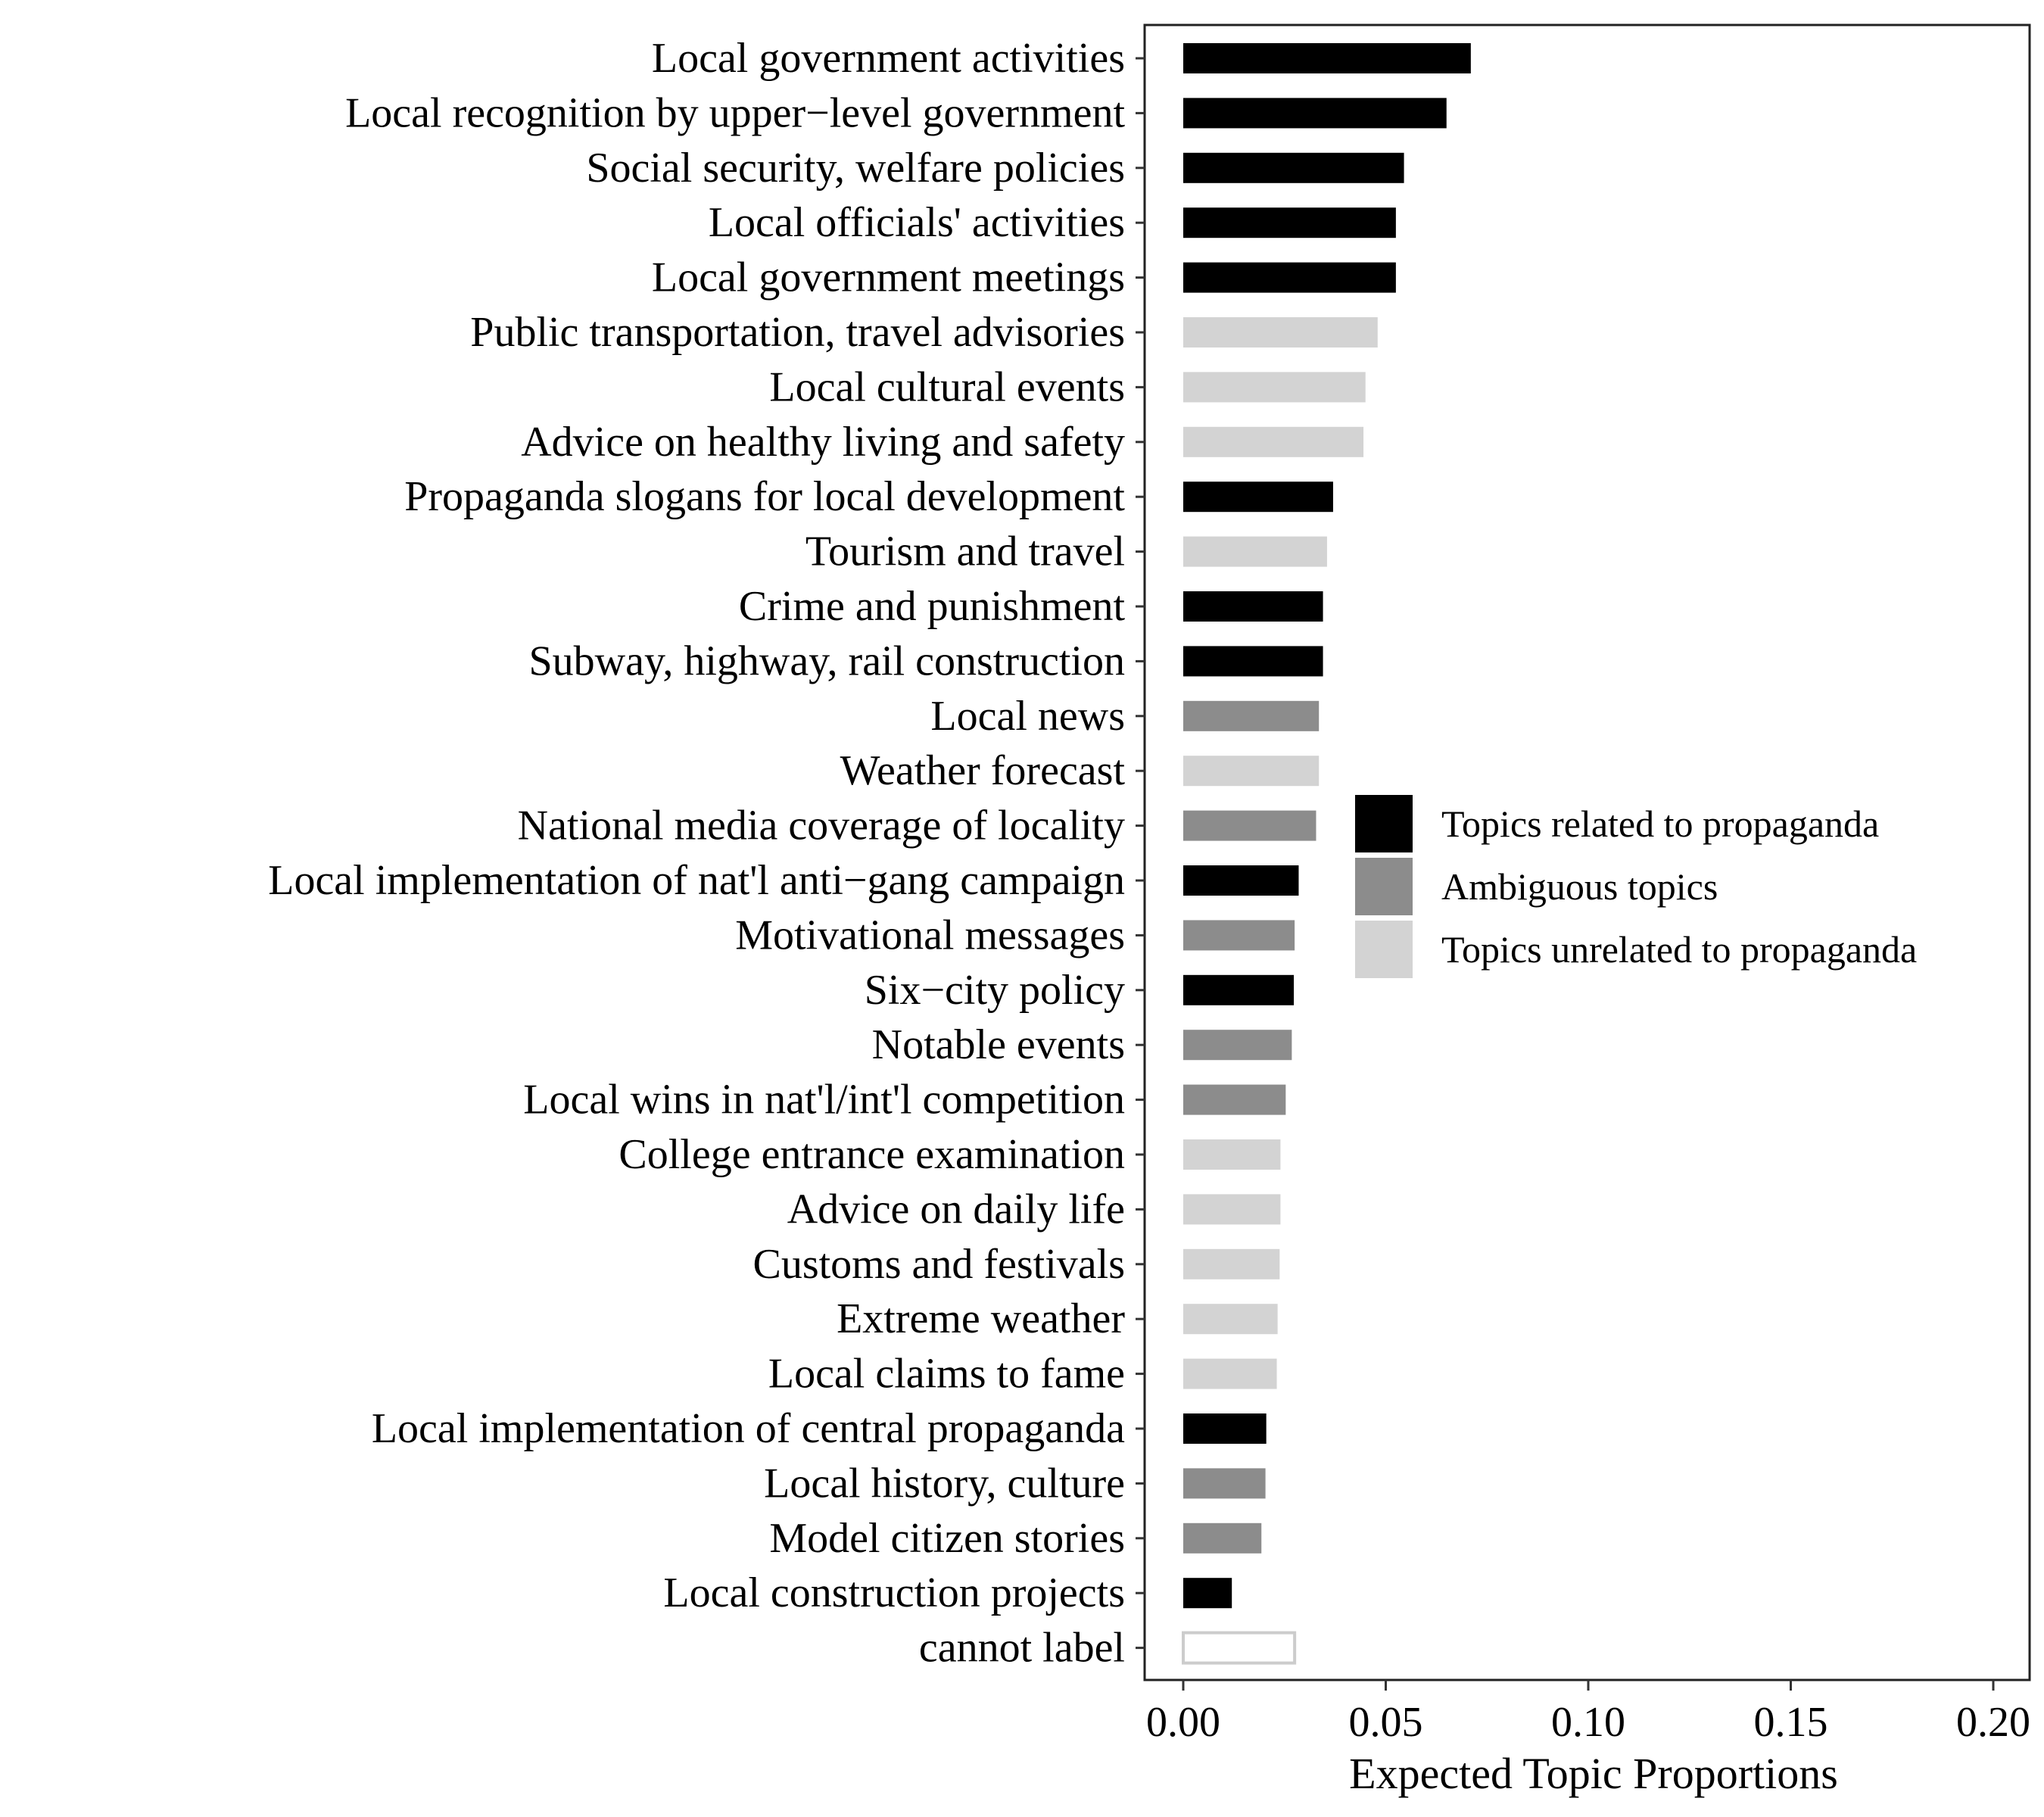 The width and height of the screenshot is (2044, 1817). I want to click on x-tick-label: 0.15, so click(1791, 1722).